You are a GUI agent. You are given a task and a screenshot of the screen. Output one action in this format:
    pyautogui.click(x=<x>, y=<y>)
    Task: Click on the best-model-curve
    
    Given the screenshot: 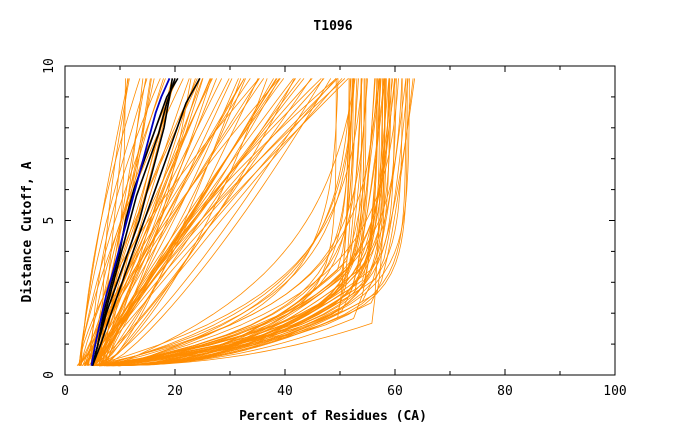 What is the action you would take?
    pyautogui.click(x=130, y=222)
    